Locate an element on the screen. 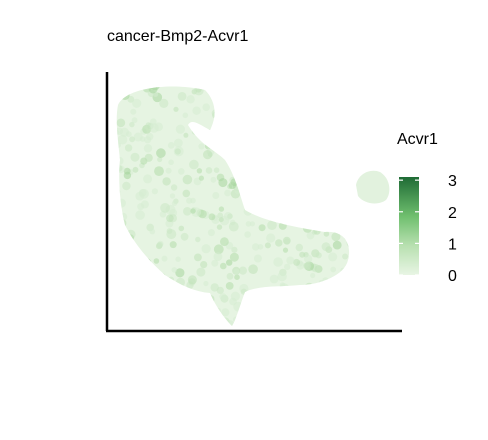 This screenshot has height=440, width=488. colorbar-tick-label: 3 is located at coordinates (452, 181).